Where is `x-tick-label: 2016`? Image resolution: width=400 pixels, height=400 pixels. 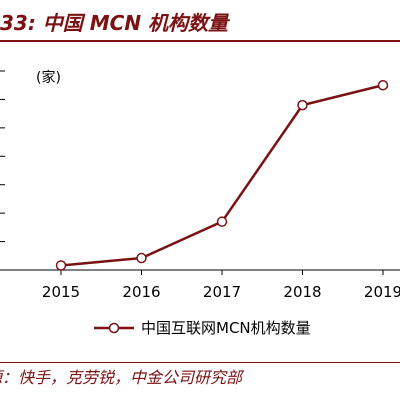
x-tick-label: 2016 is located at coordinates (141, 292).